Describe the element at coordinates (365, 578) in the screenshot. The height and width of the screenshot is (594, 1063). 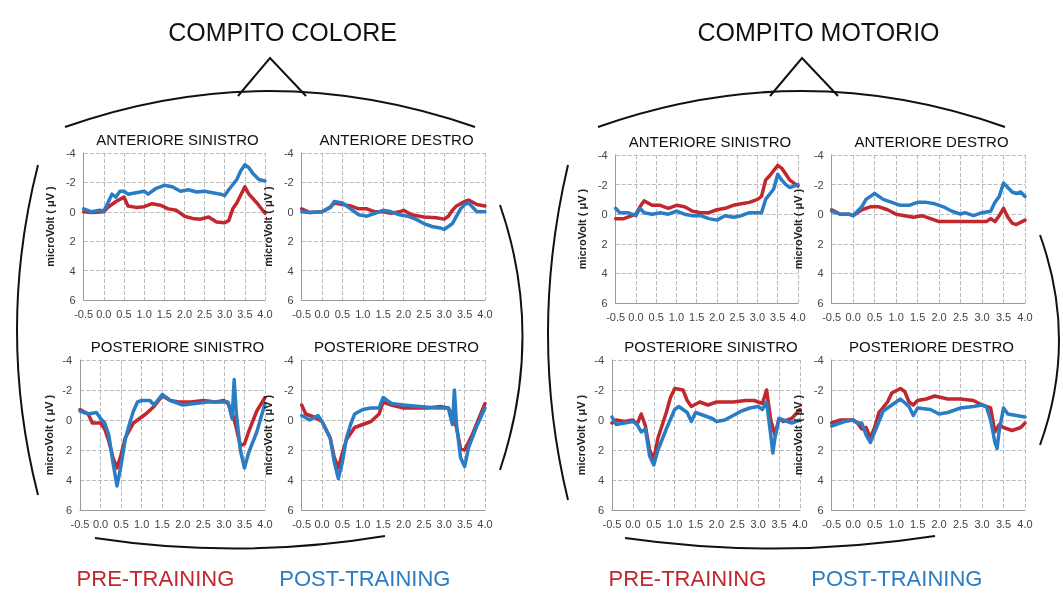
I see `text: POST-TRAINING` at that location.